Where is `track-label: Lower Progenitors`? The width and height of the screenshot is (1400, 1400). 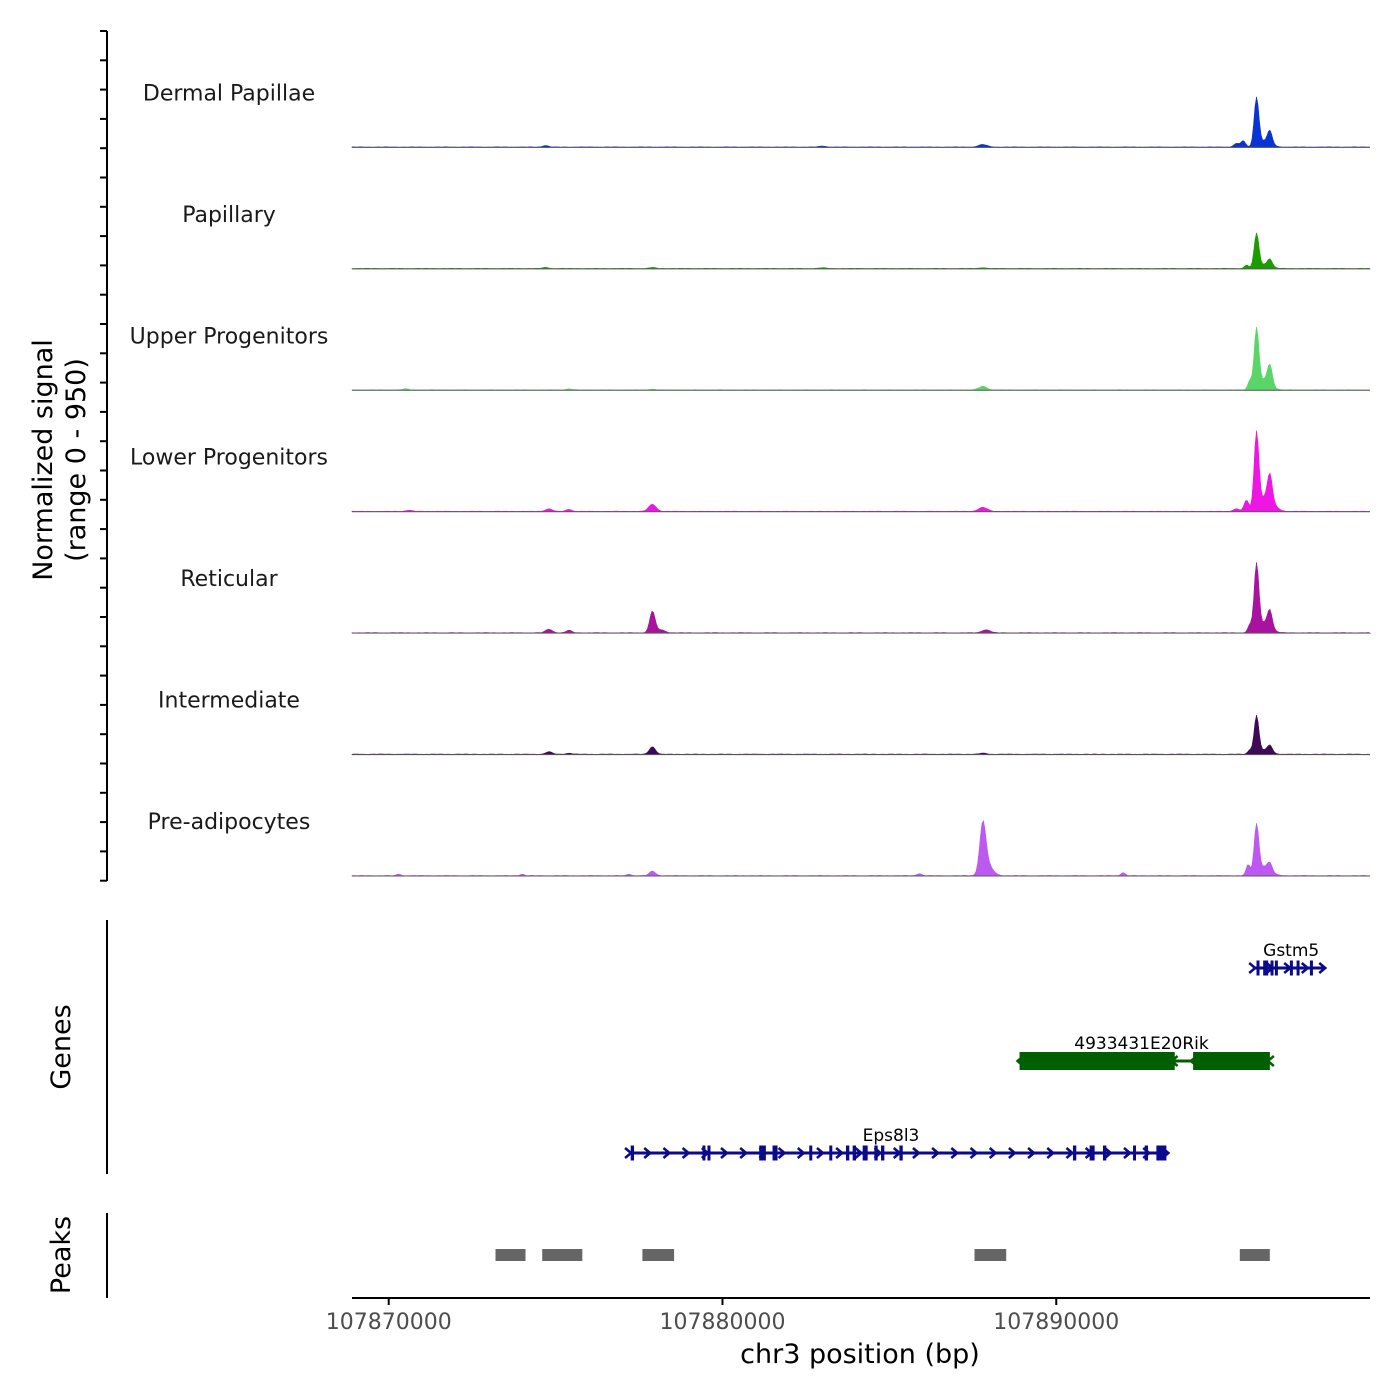
track-label: Lower Progenitors is located at coordinates (229, 458).